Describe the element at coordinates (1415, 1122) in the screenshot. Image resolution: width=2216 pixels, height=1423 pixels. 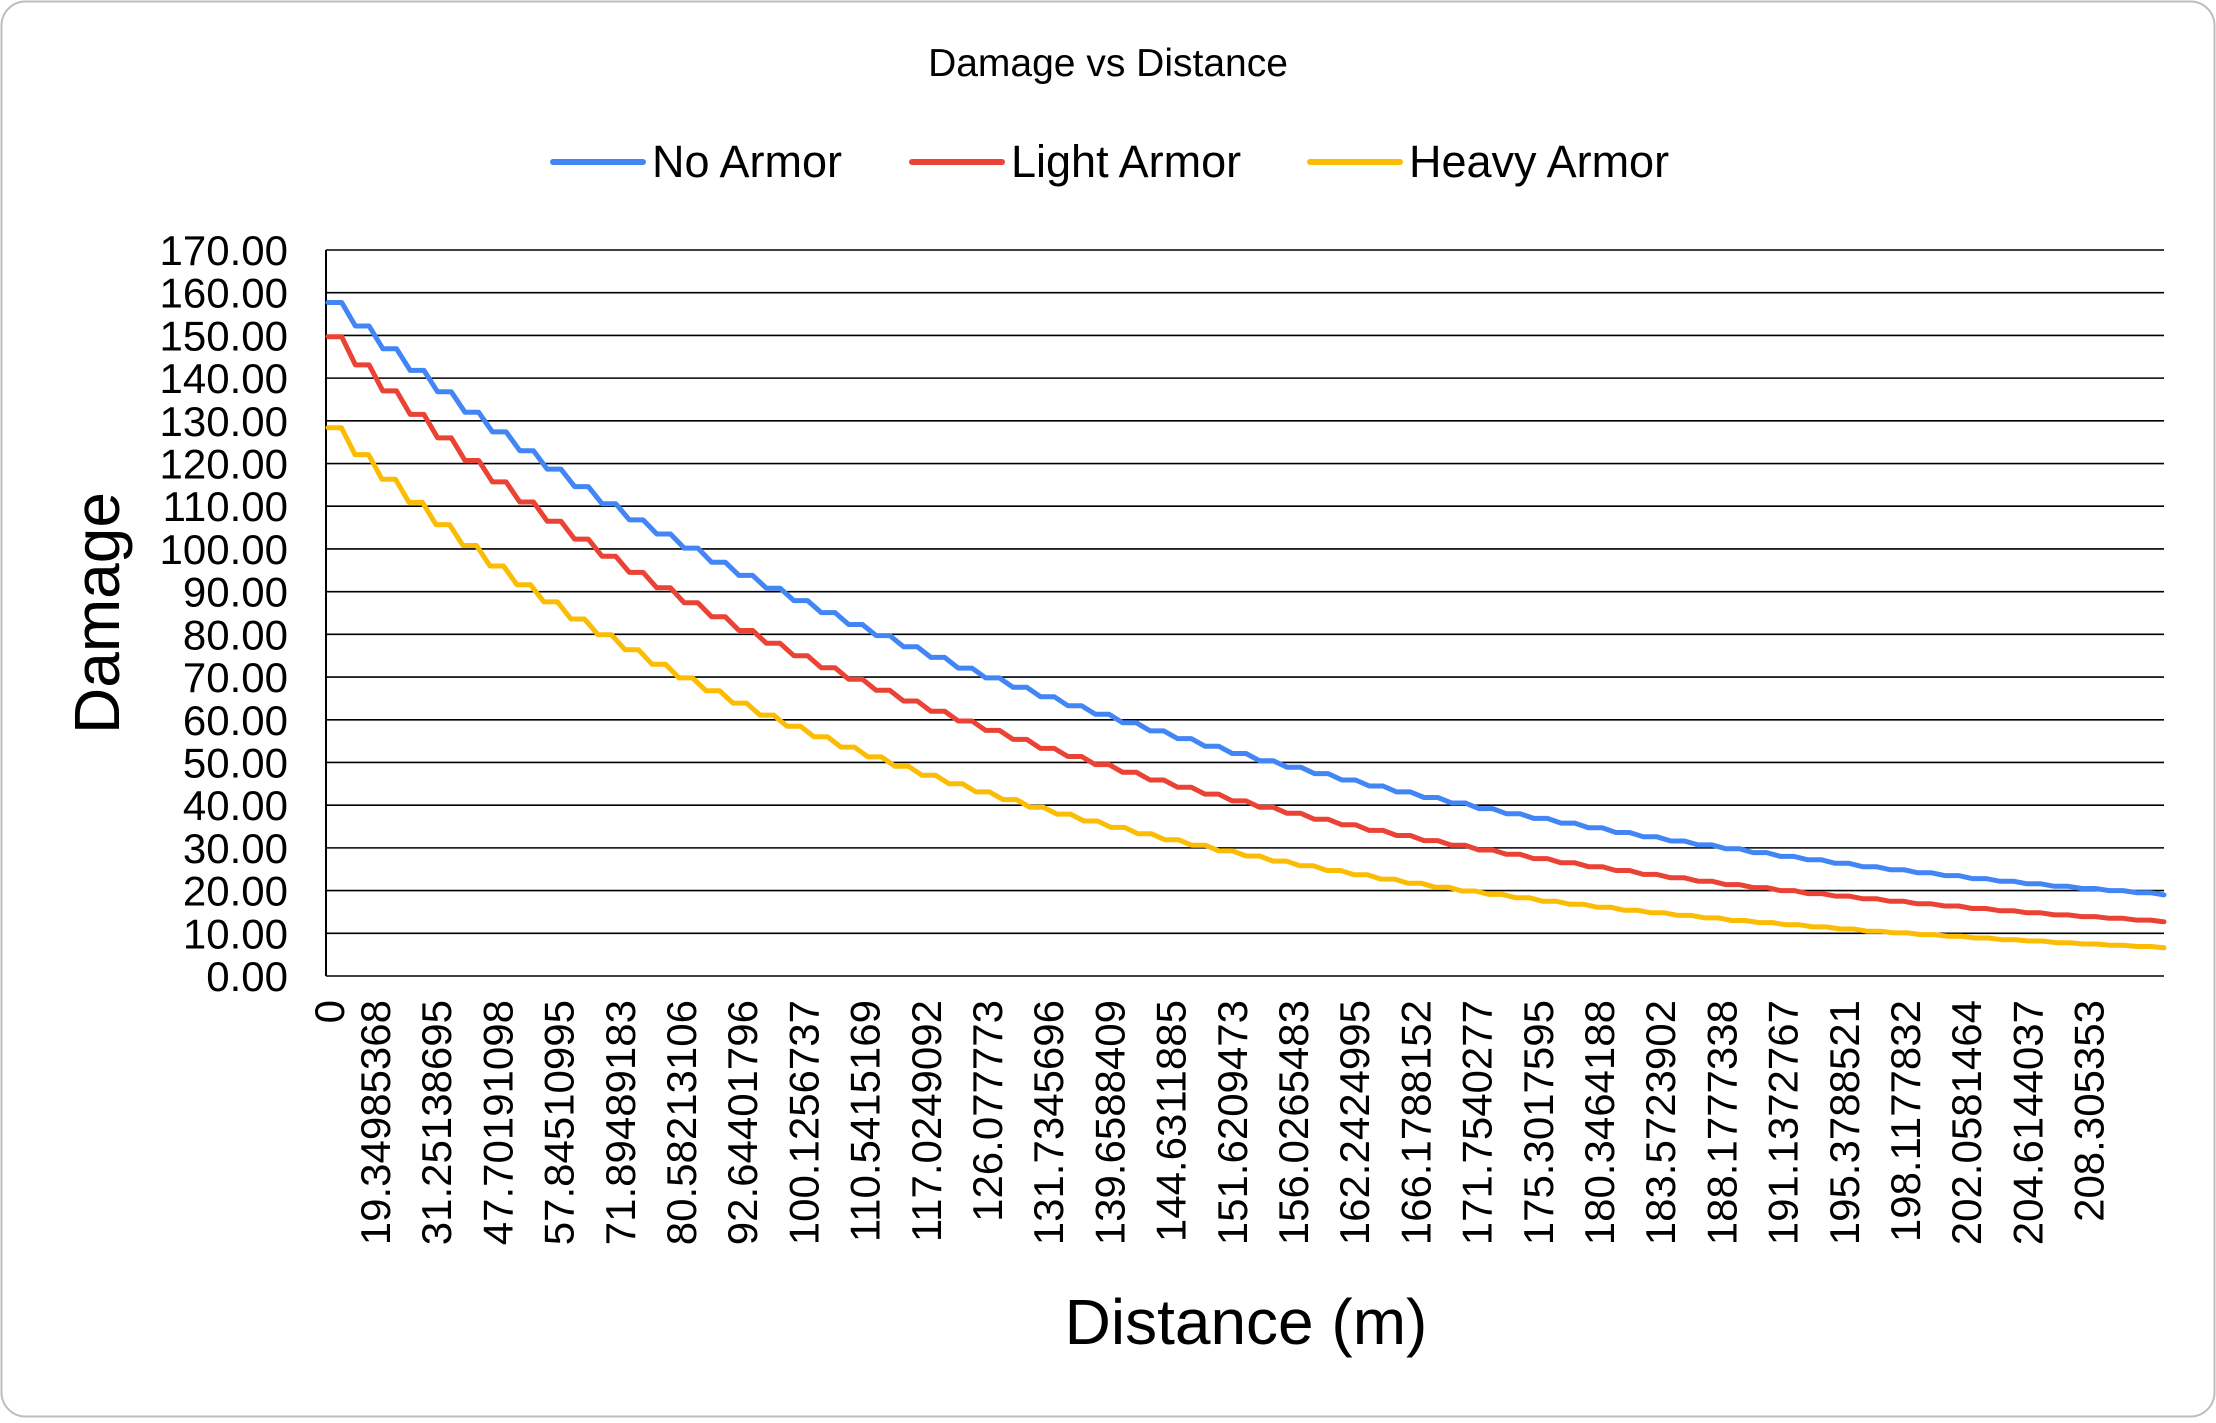
I see `x-tick-label: 166.1788152` at that location.